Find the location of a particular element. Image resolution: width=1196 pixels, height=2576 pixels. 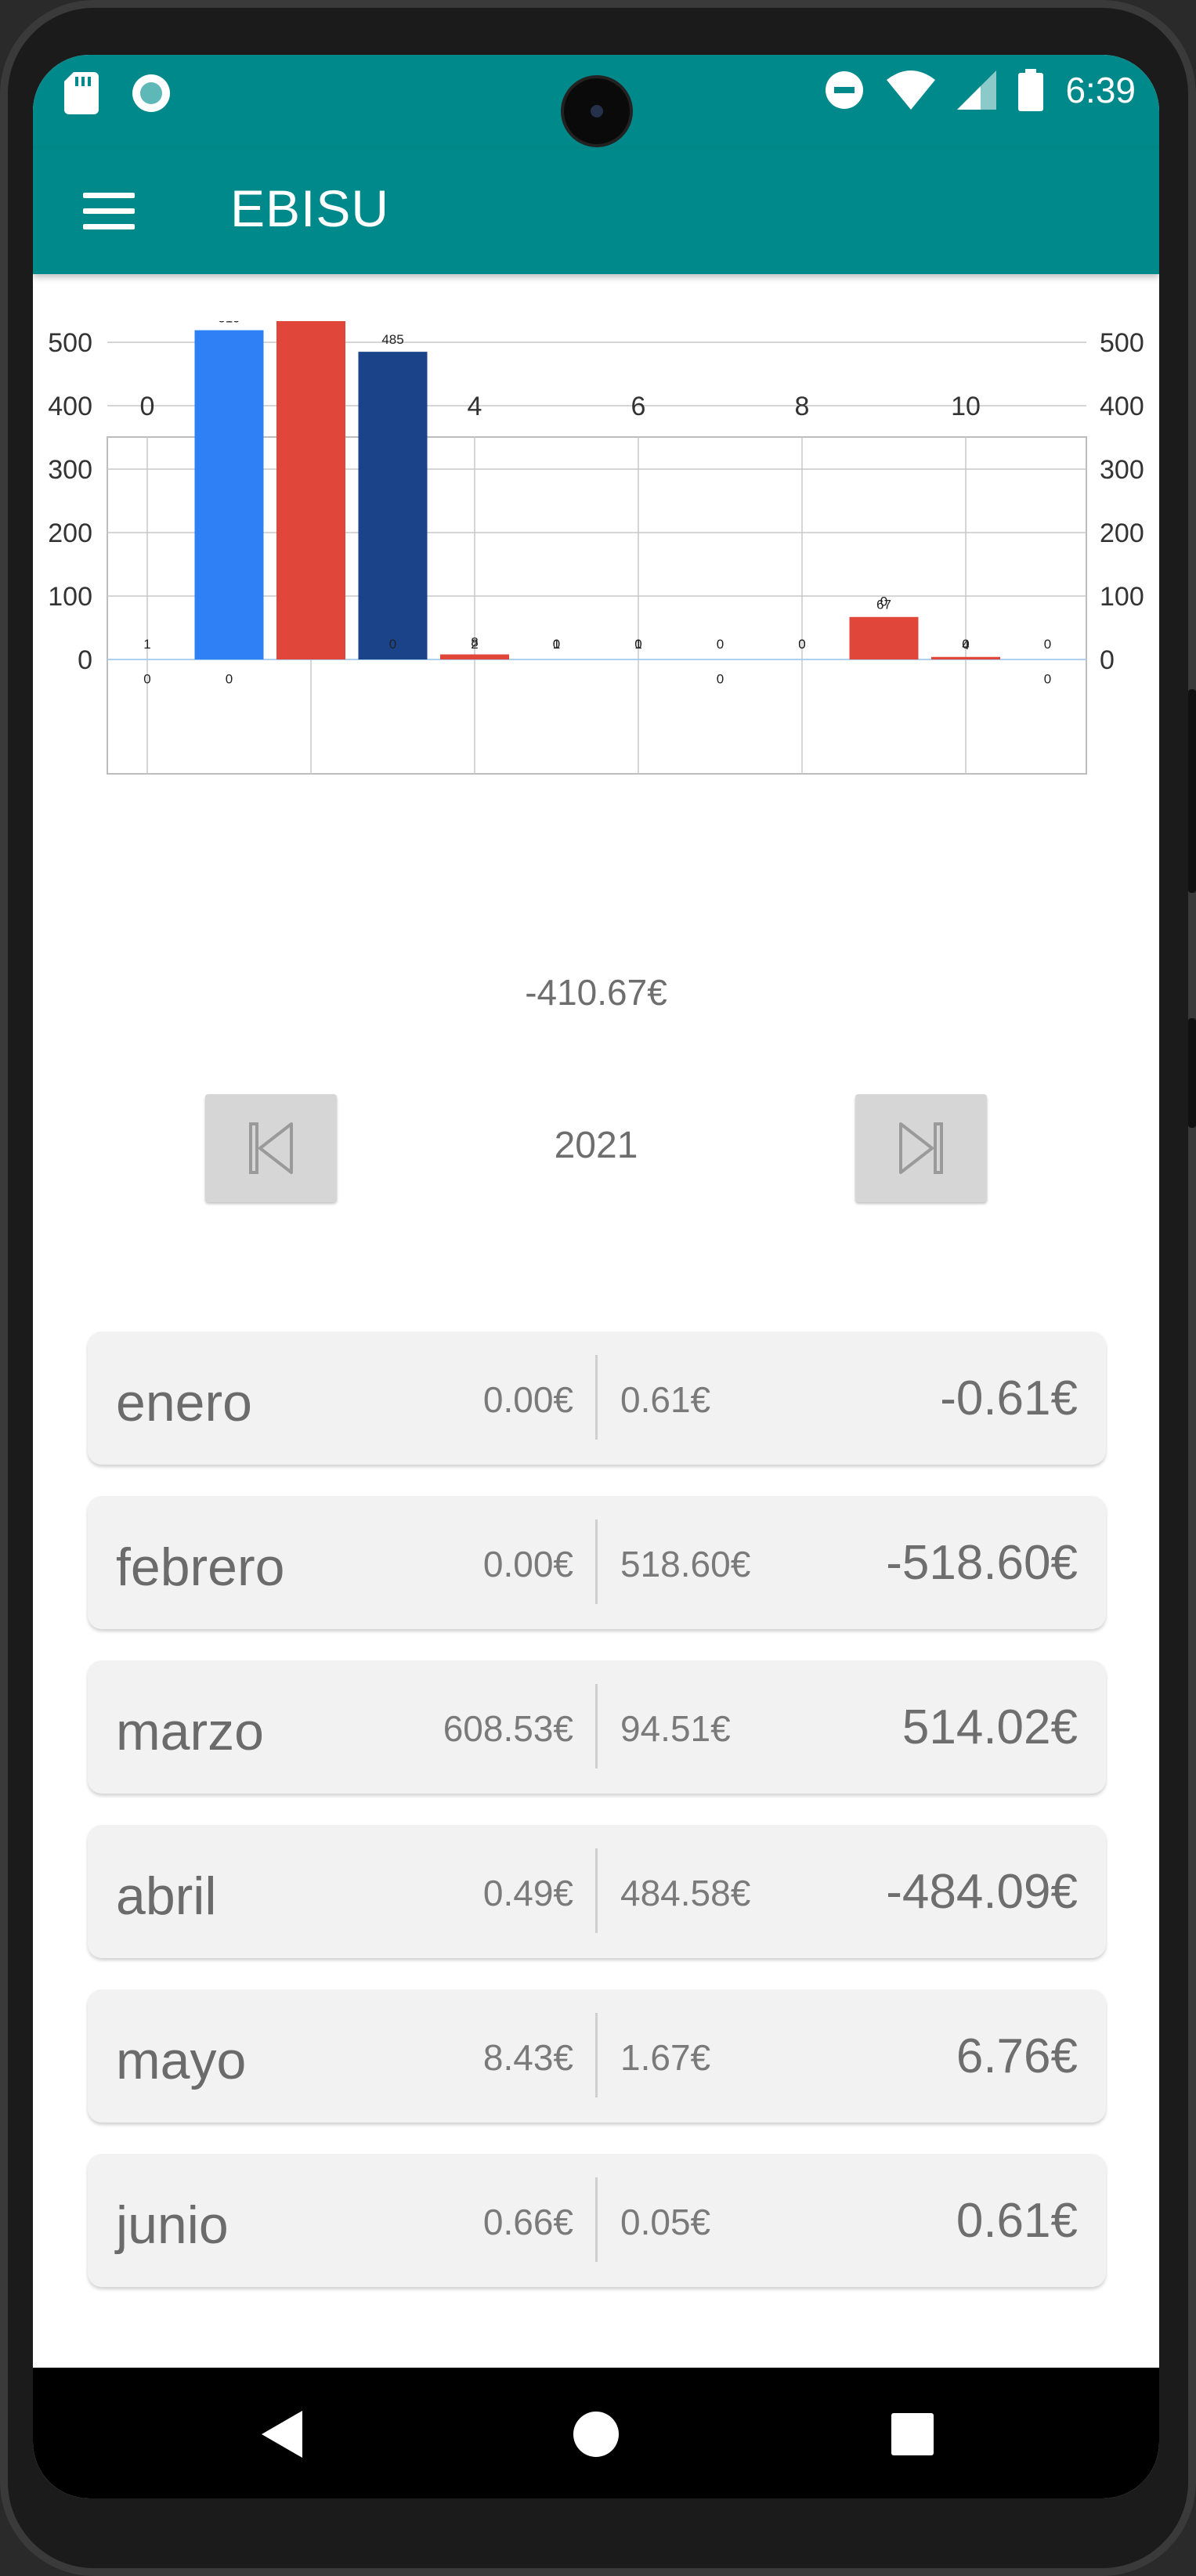

previous-year-button is located at coordinates (271, 1148).